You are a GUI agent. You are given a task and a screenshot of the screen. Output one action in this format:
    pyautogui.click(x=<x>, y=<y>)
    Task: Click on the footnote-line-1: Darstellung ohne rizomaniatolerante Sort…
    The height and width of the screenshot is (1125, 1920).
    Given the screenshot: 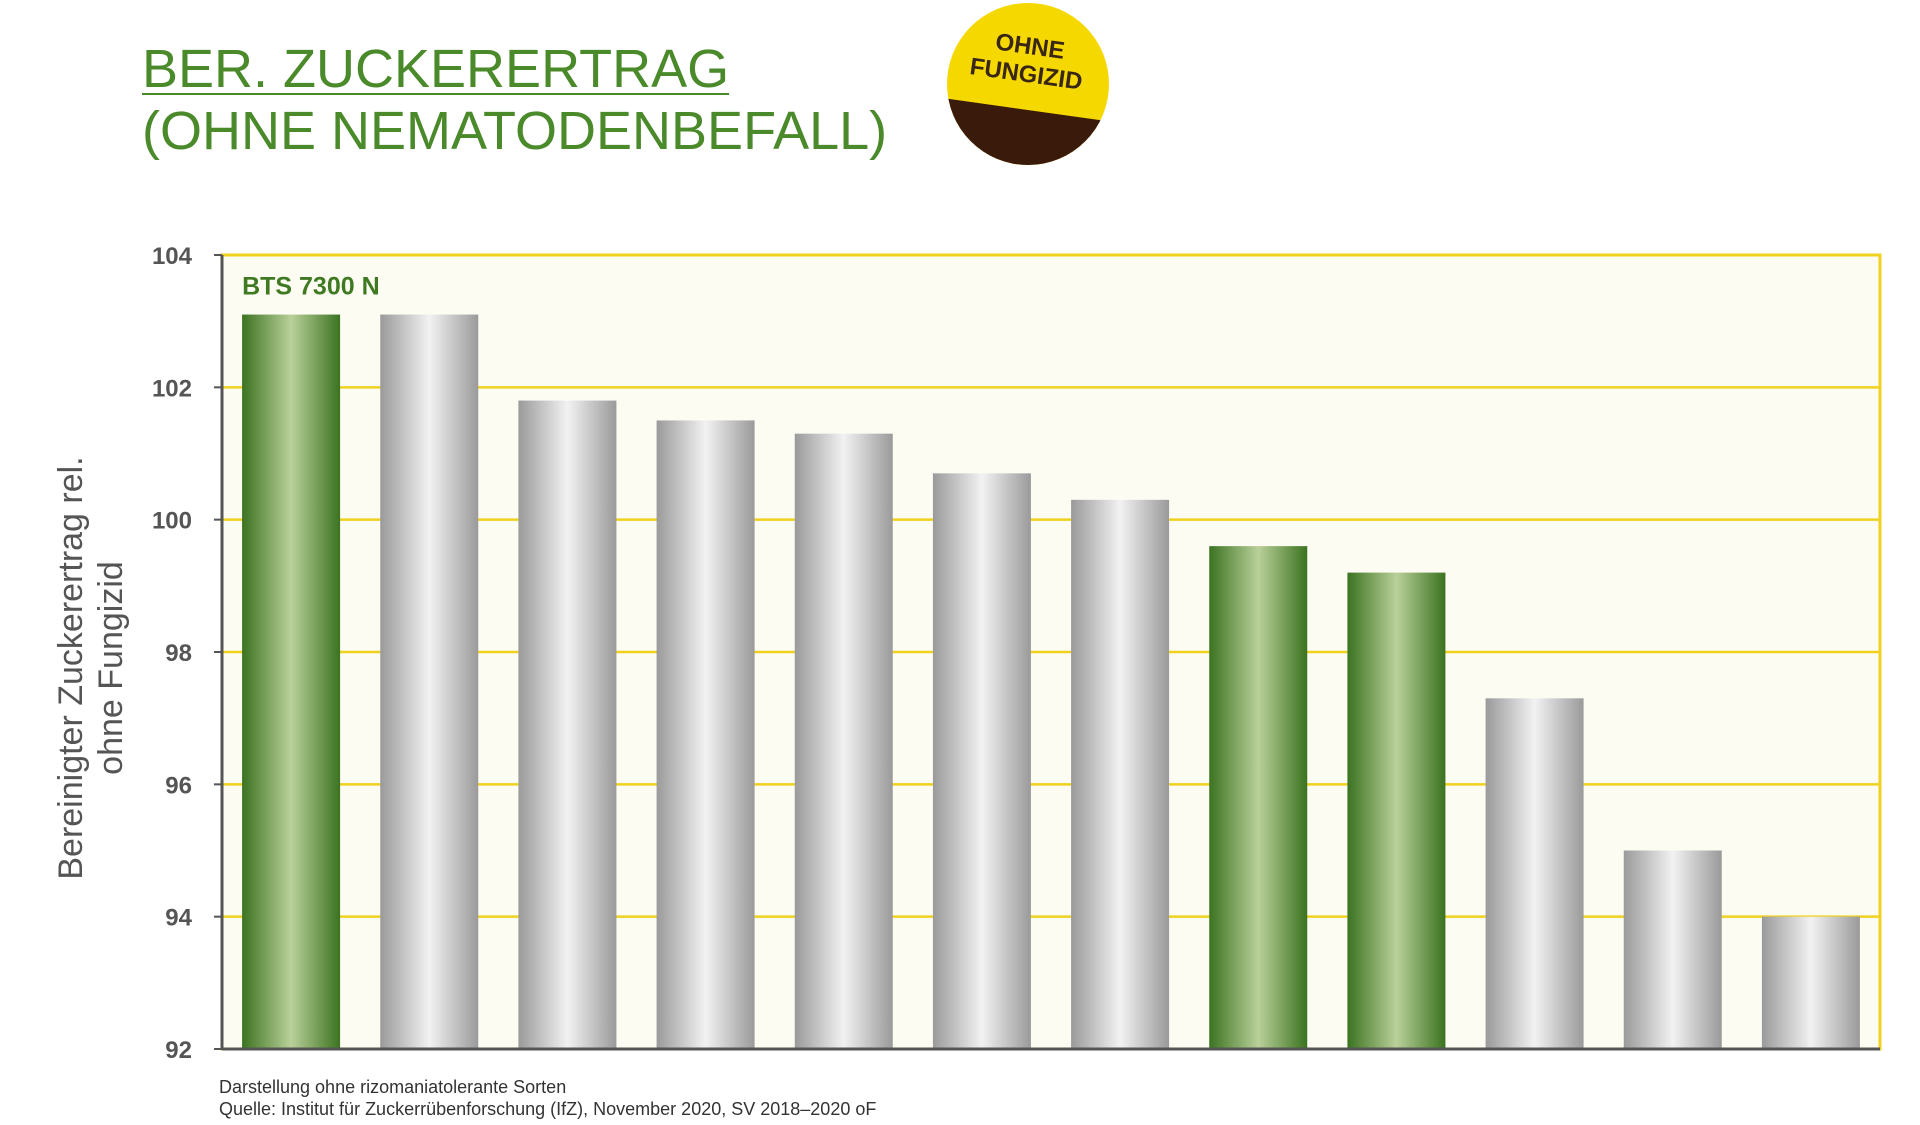 What is the action you would take?
    pyautogui.click(x=393, y=1087)
    